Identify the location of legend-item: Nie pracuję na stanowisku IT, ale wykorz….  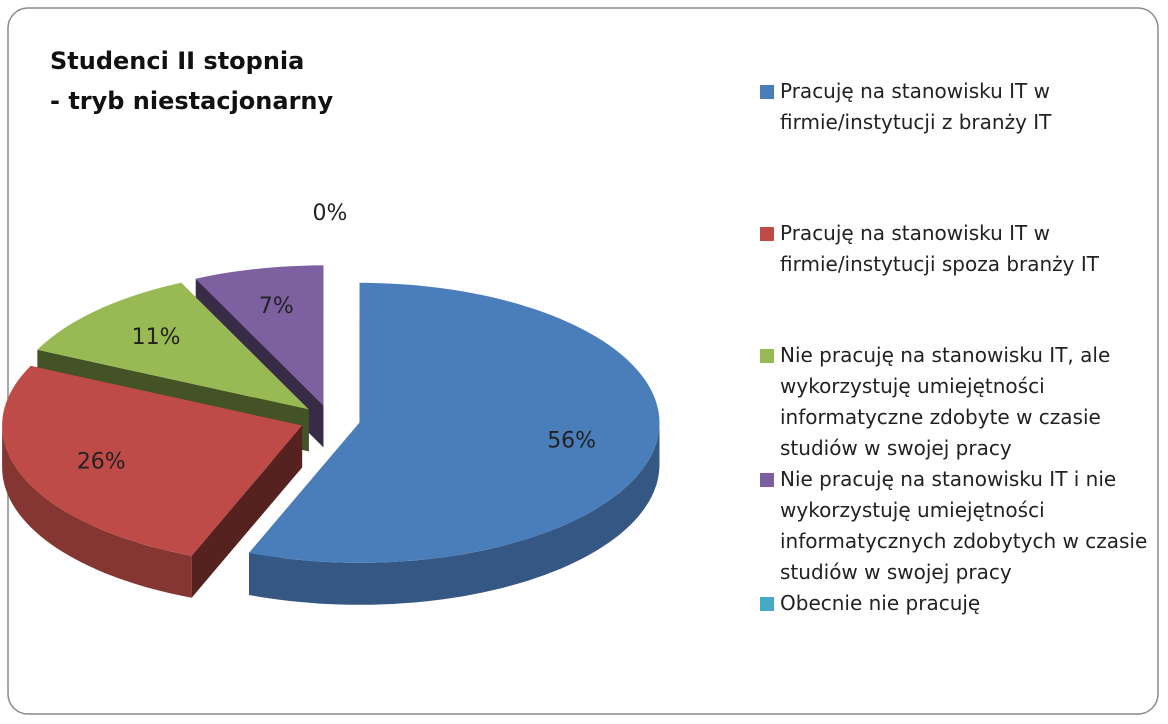
(960, 402).